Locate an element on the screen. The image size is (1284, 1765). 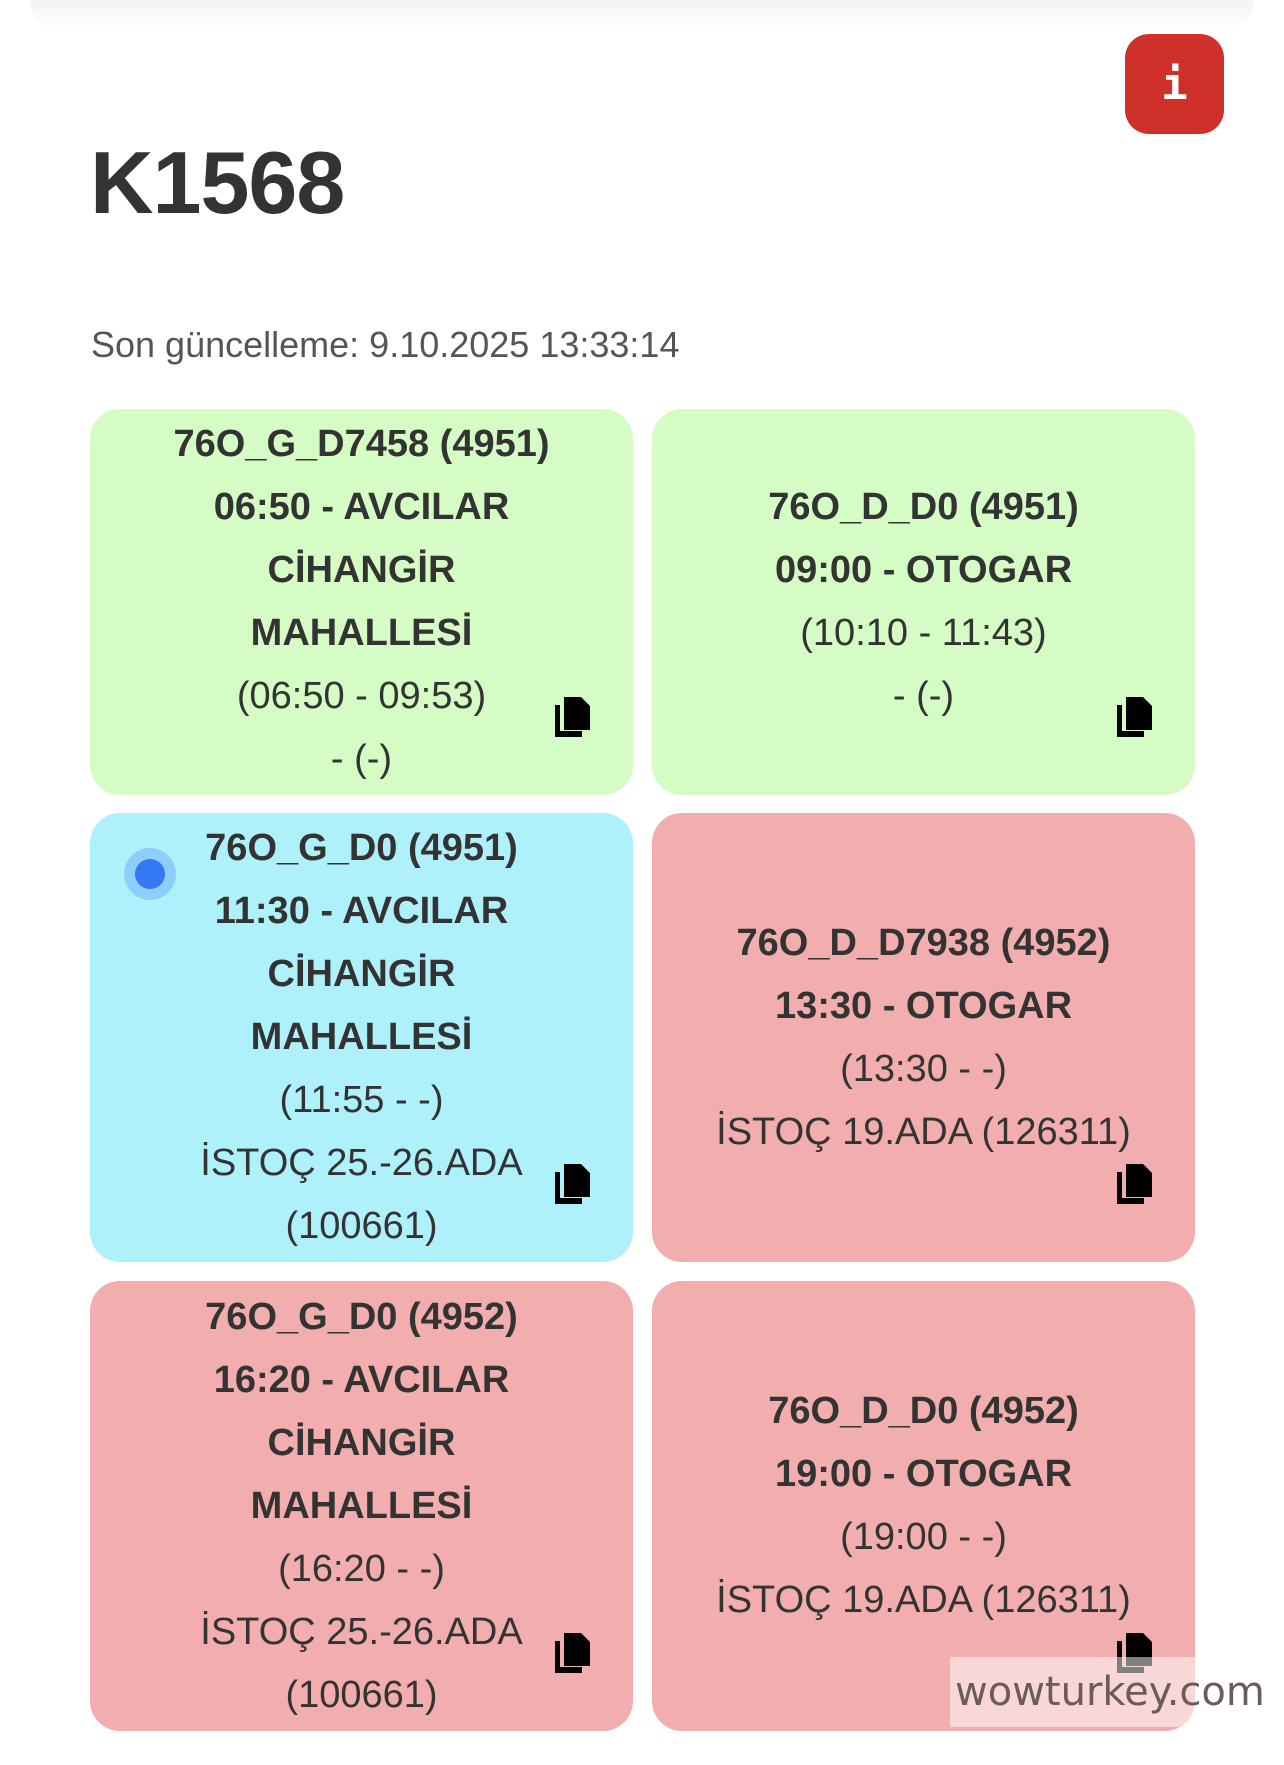
trip-code: 76O_G_D7458 (4951) is located at coordinates (361, 444).